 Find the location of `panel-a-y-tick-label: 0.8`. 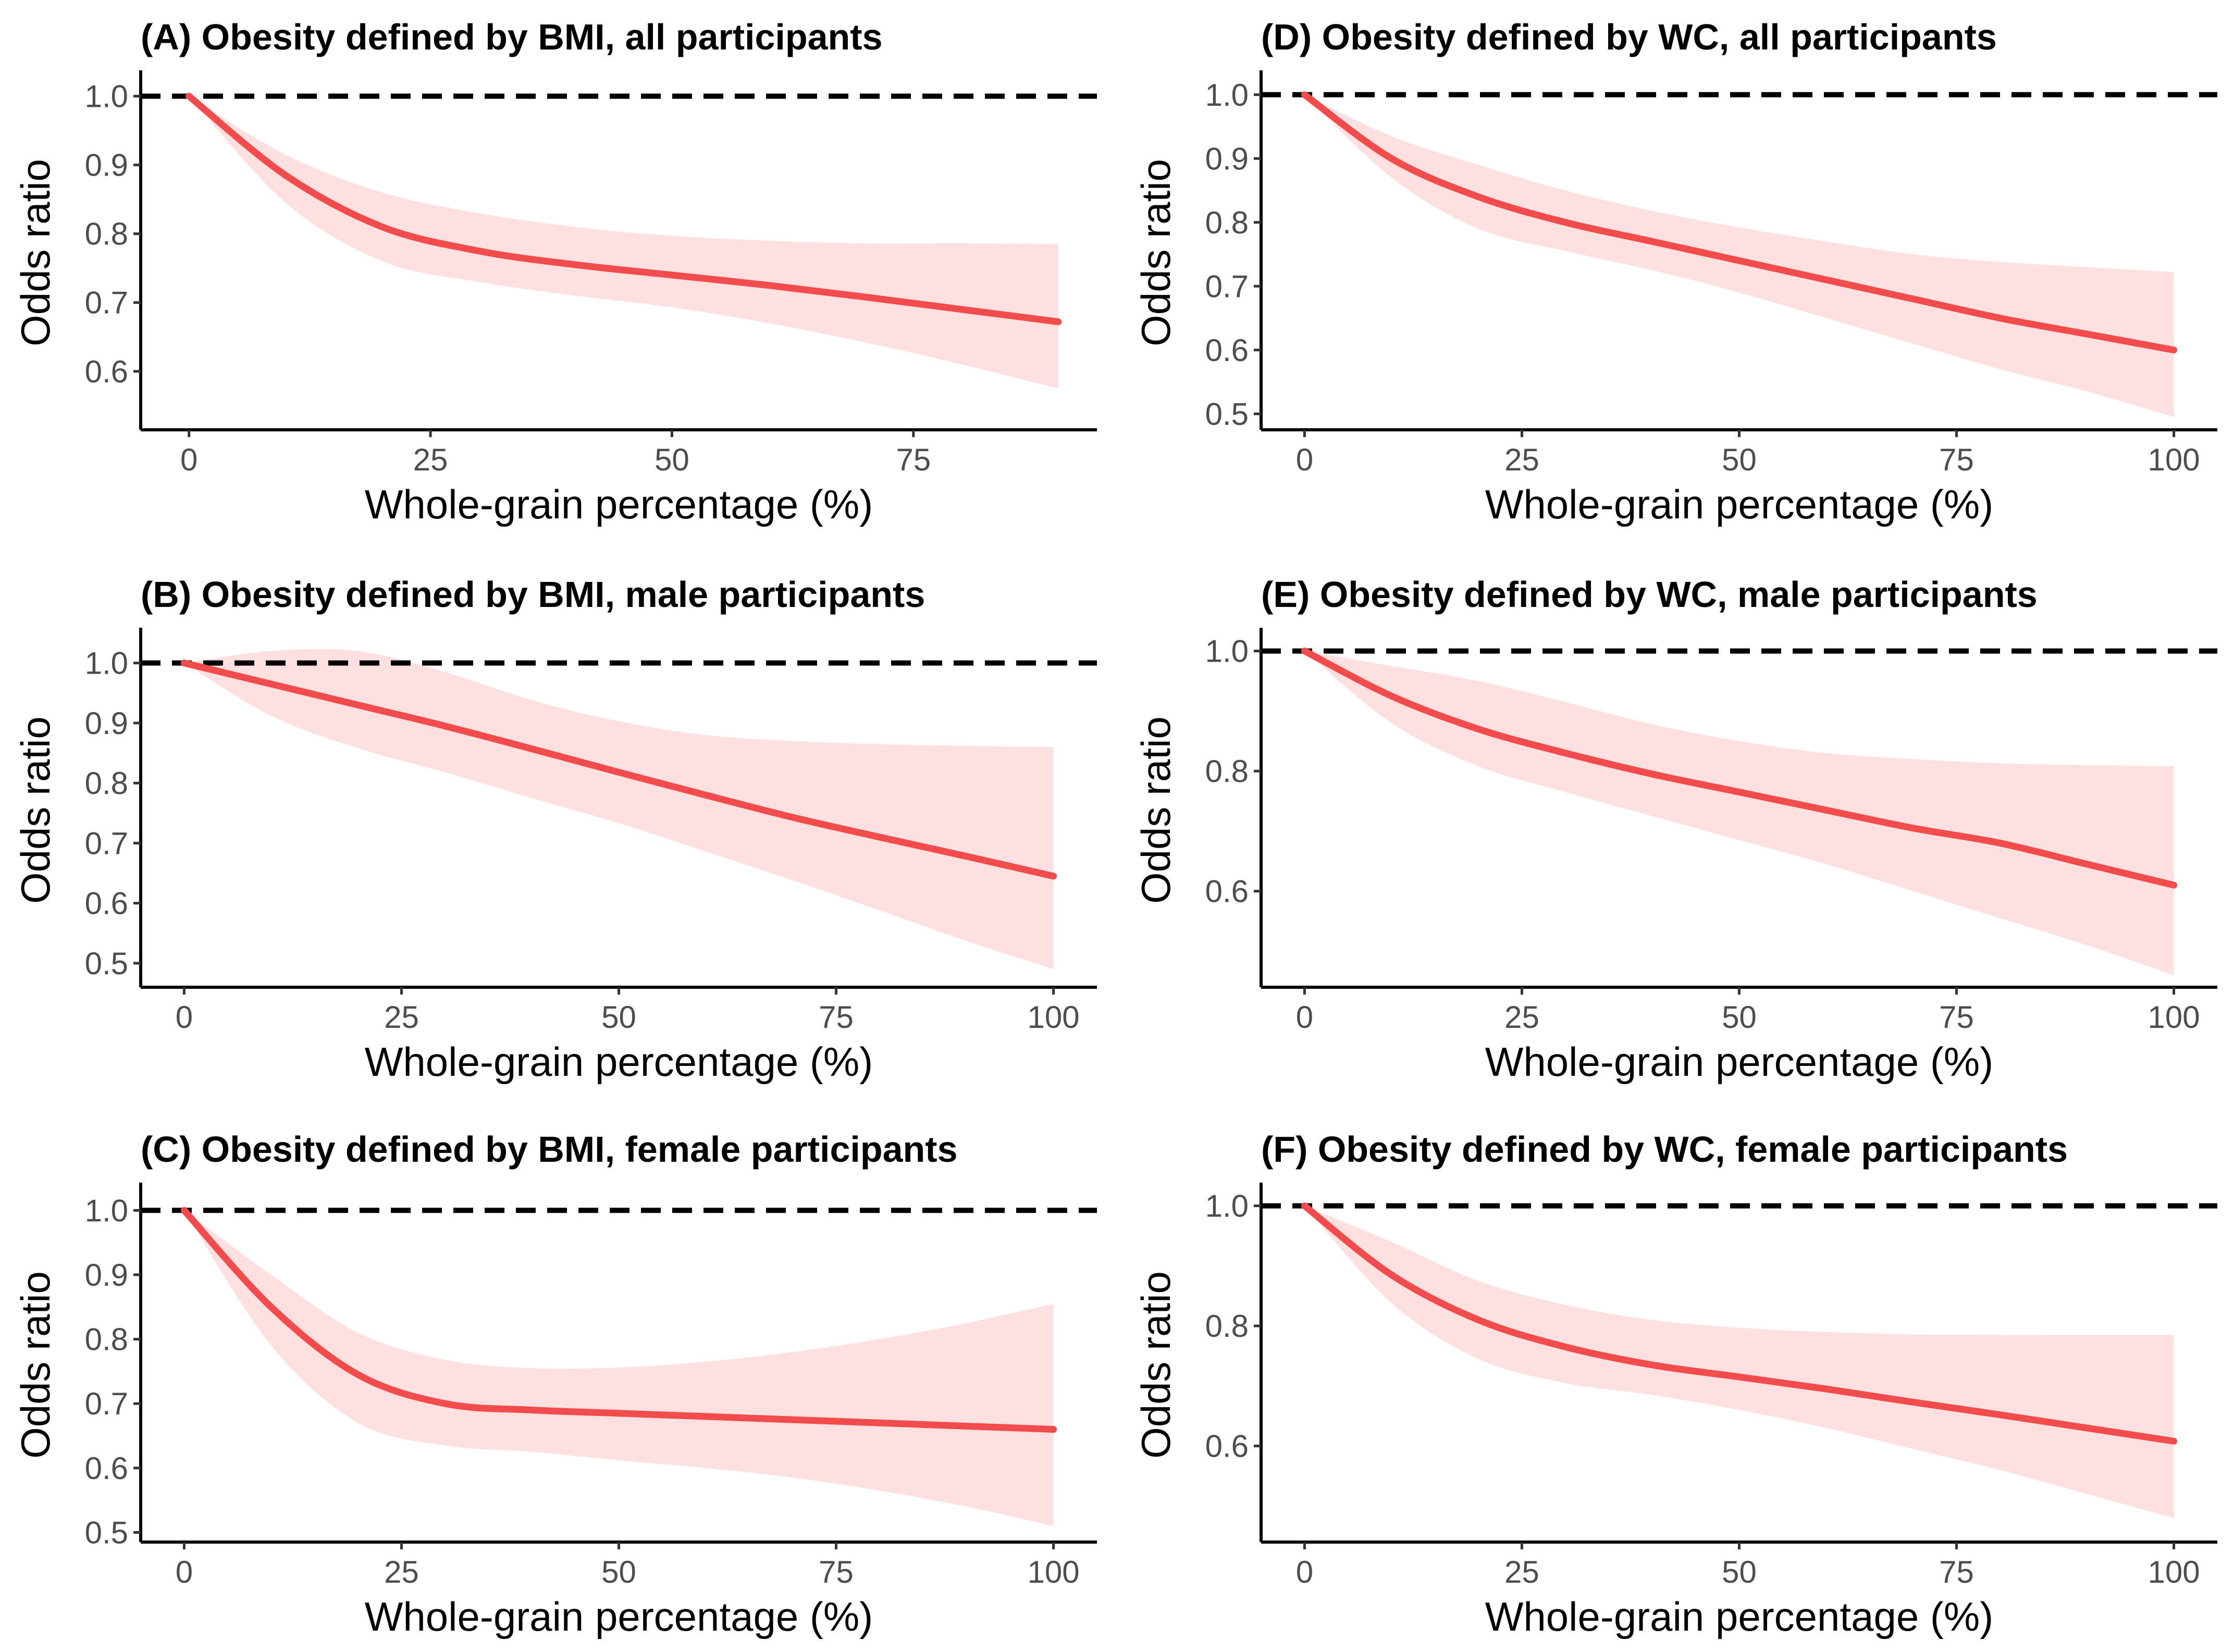

panel-a-y-tick-label: 0.8 is located at coordinates (106, 234).